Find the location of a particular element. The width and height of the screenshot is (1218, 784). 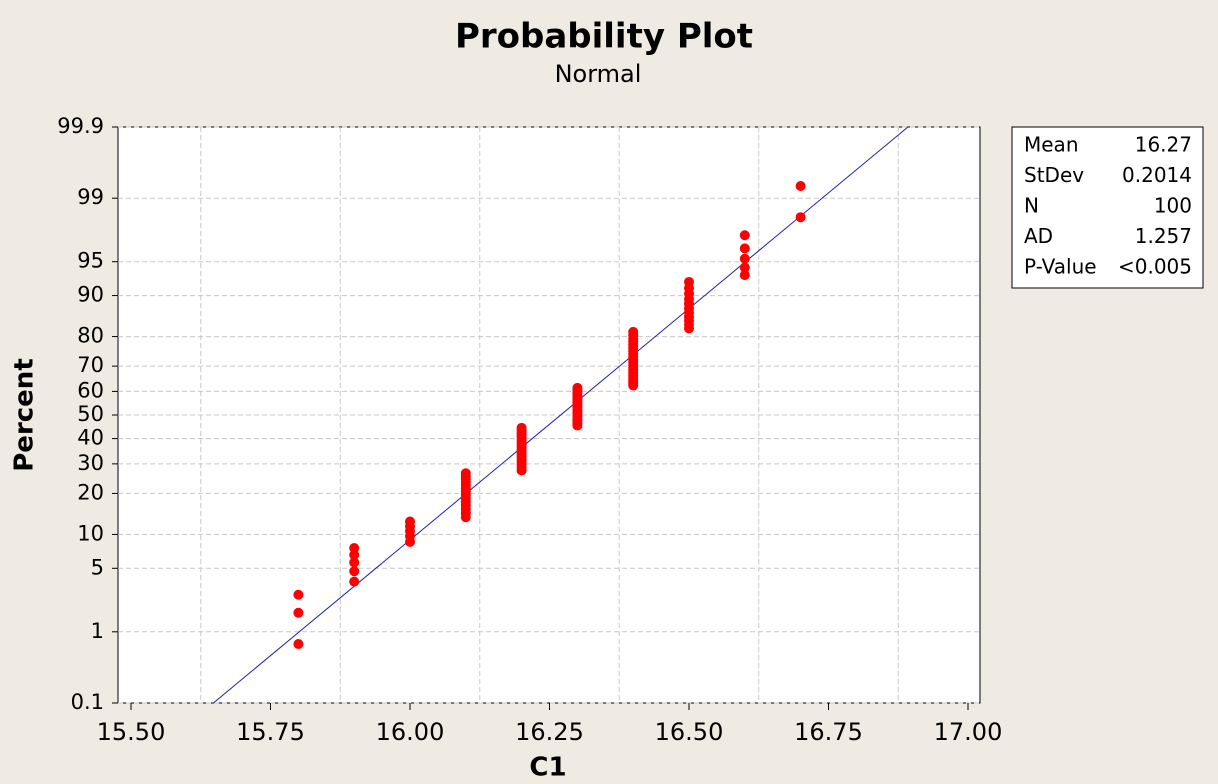

y-tick-label: 99 is located at coordinates (90, 197).